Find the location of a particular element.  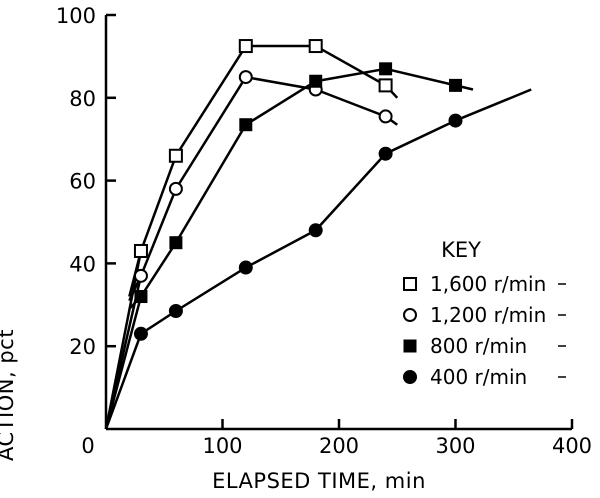

x-axis-title: ELAPSED TIME, min is located at coordinates (319, 481).